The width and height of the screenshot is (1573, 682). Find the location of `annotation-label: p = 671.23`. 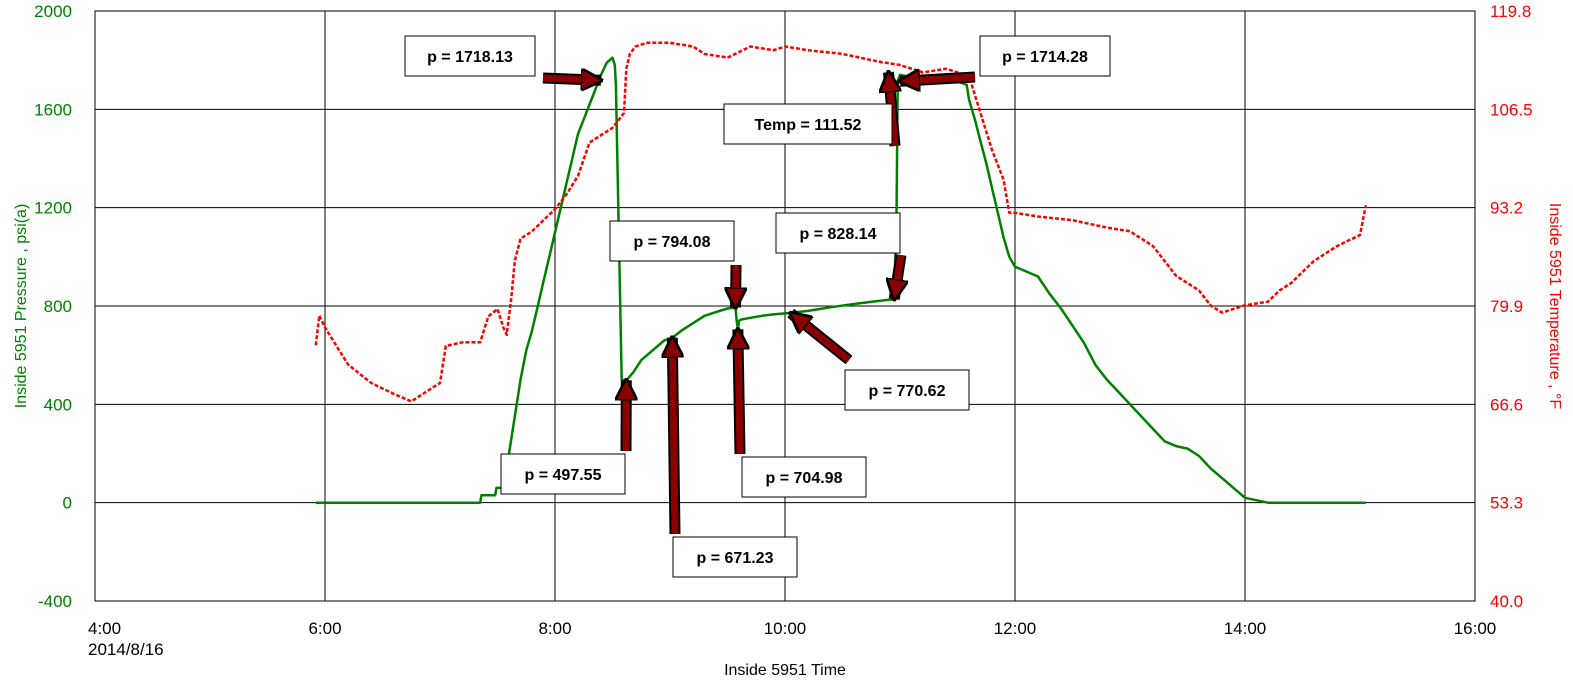

annotation-label: p = 671.23 is located at coordinates (735, 558).